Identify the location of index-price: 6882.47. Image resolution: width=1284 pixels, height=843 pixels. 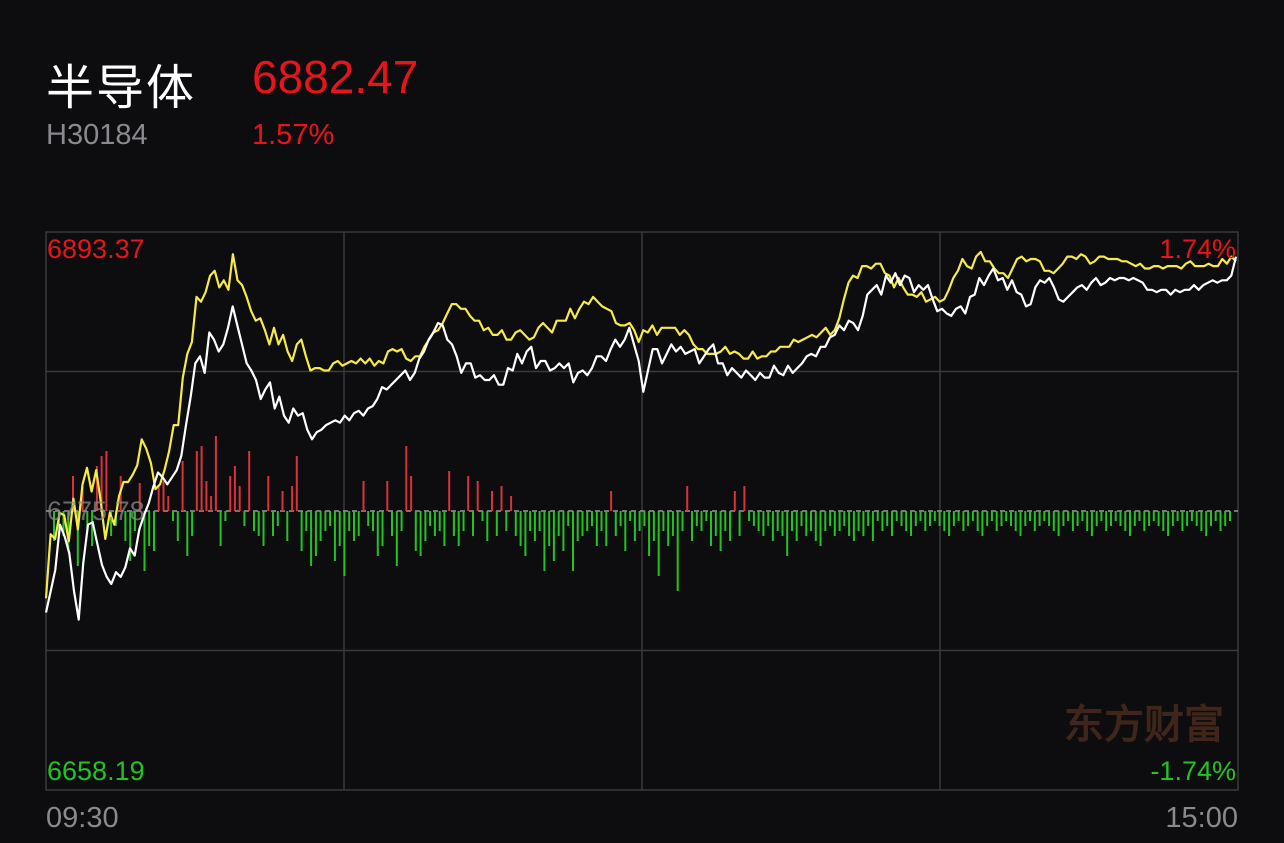
(335, 77).